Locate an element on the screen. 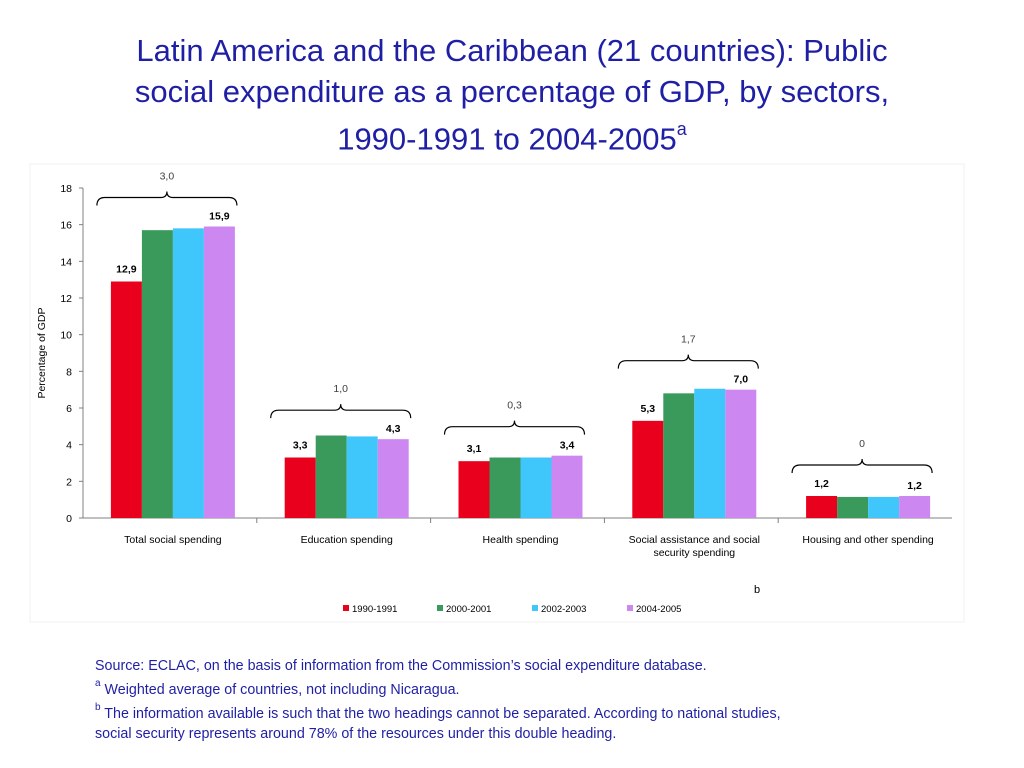 The width and height of the screenshot is (1024, 768). y-tick-label: 14 is located at coordinates (66, 262).